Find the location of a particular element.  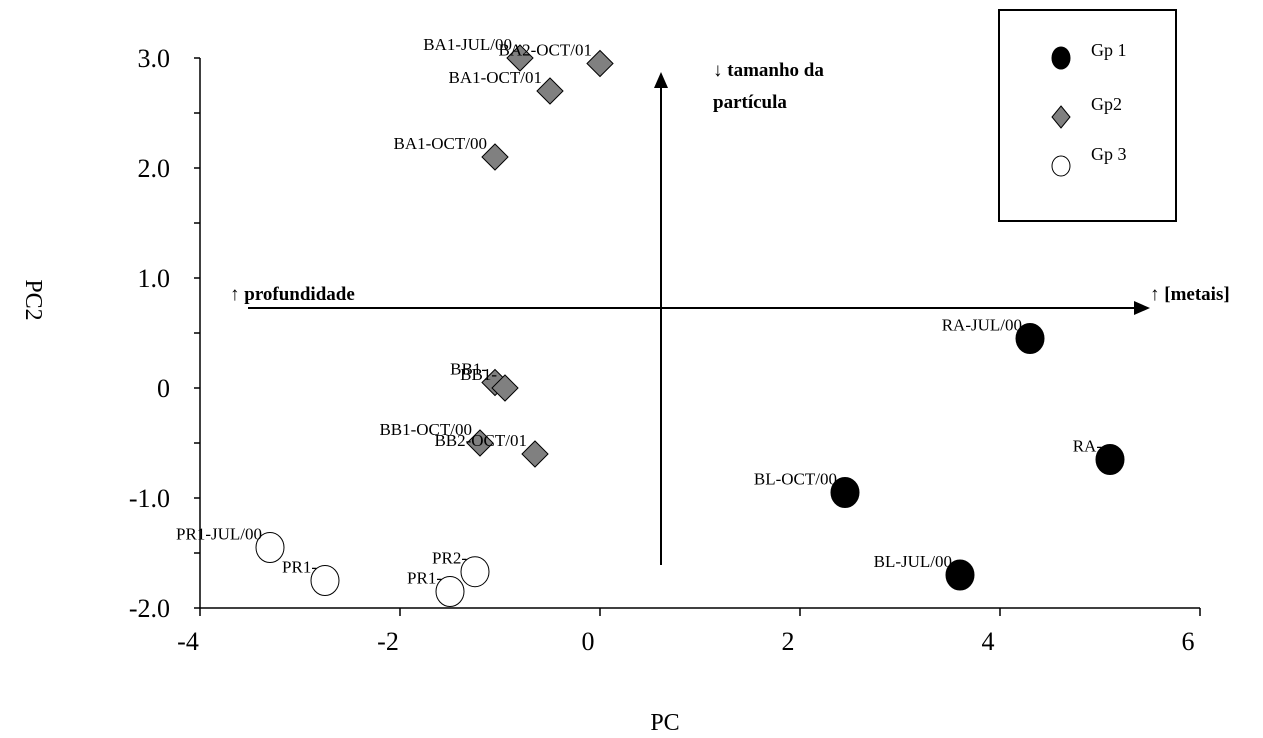

y-tick-label: -1.0 is located at coordinates (149, 498).